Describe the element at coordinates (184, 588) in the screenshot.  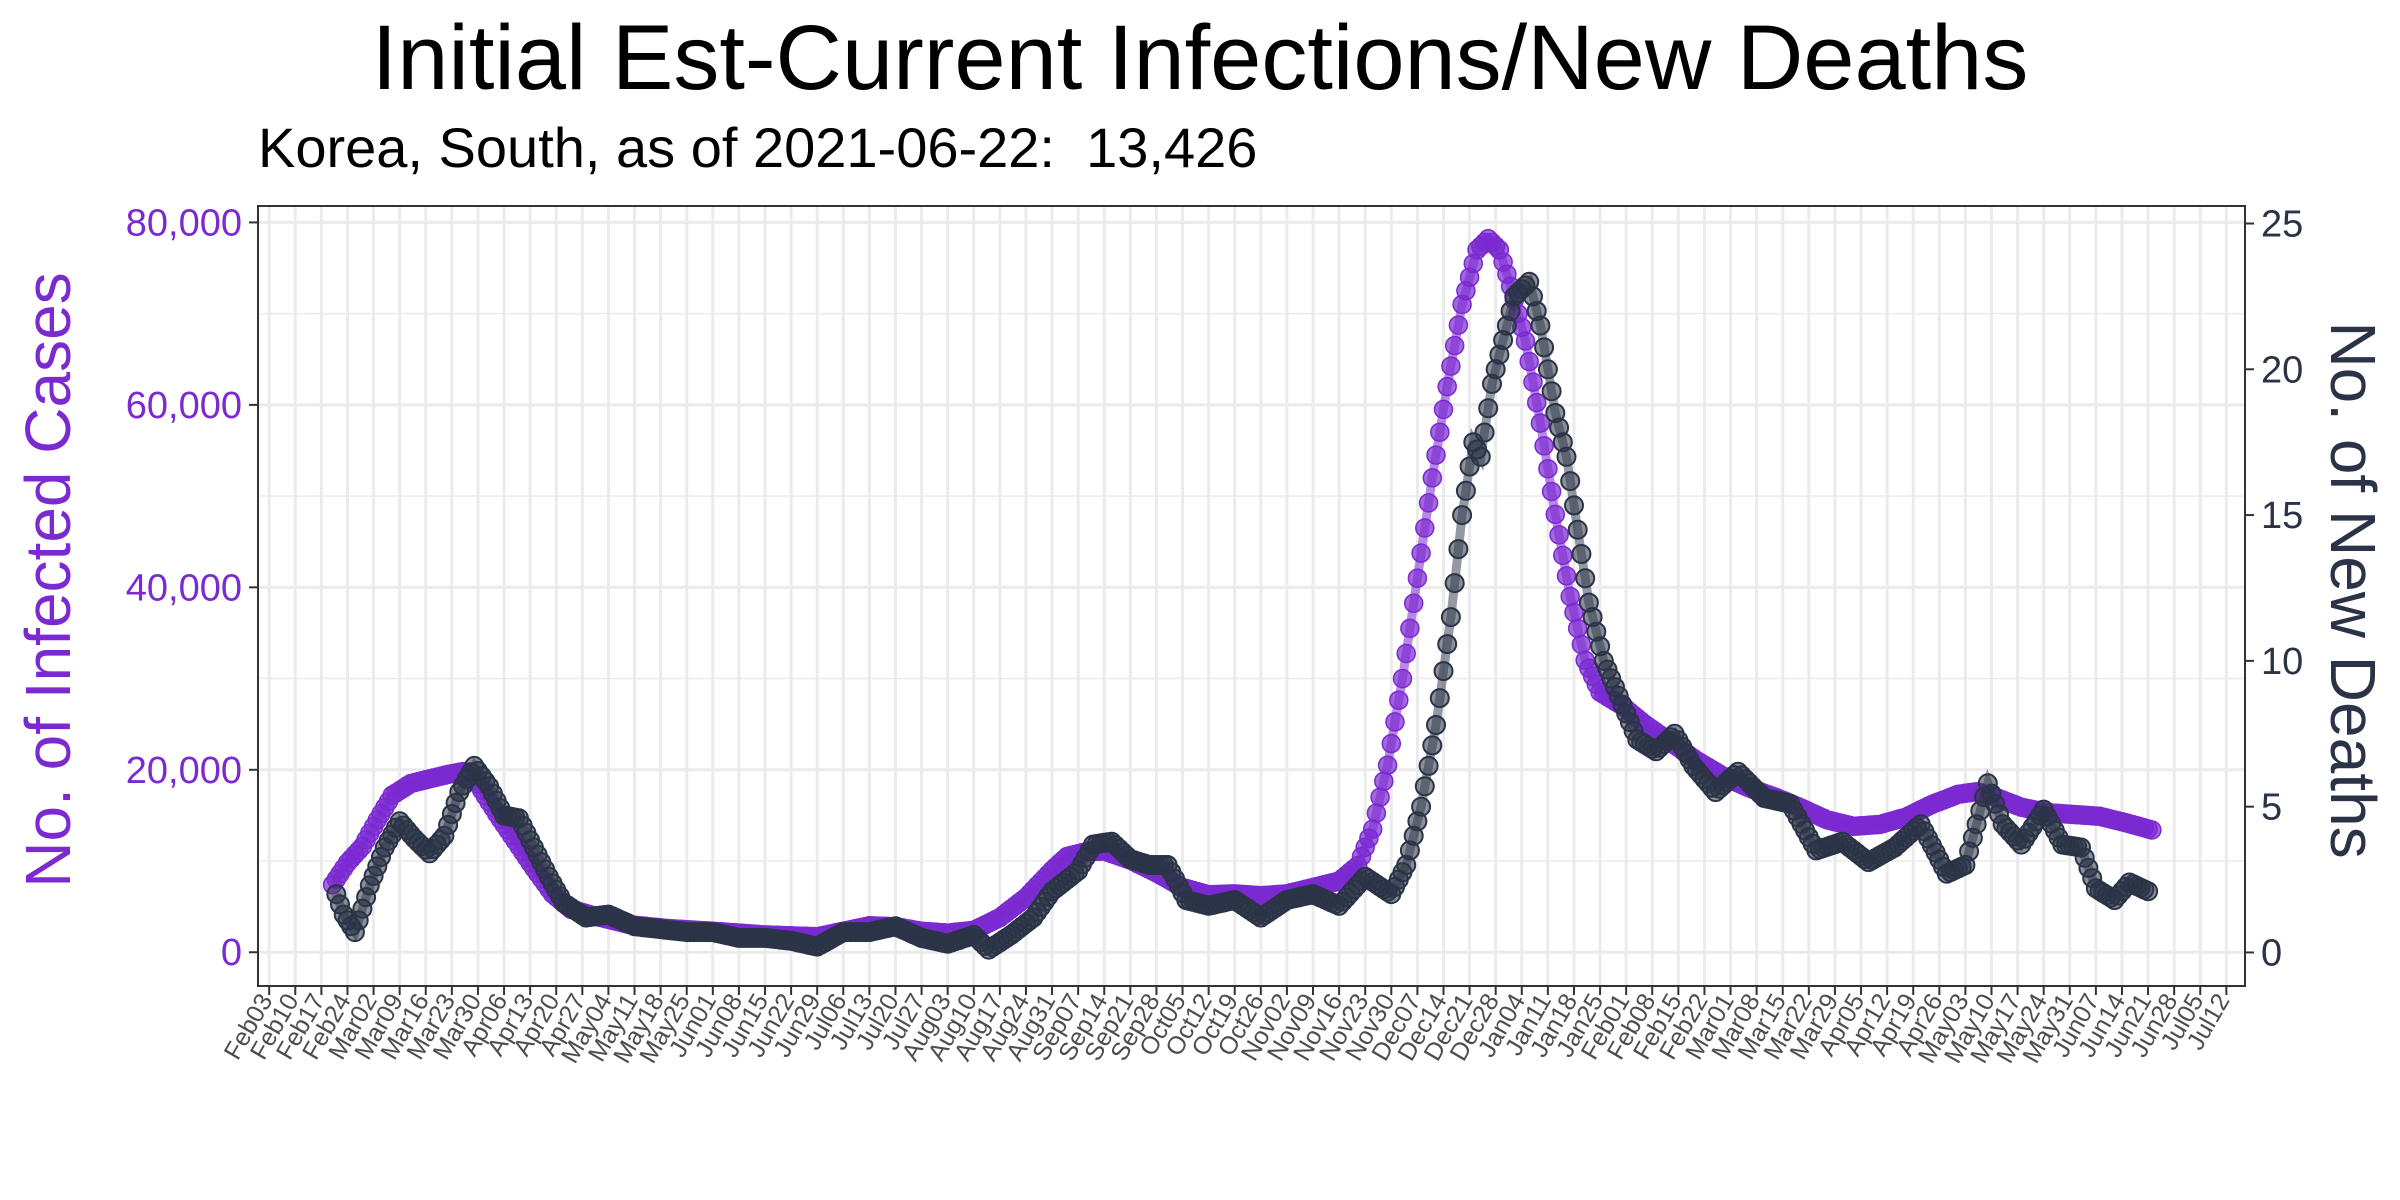
I see `y-left-tick-label: 40,000` at that location.